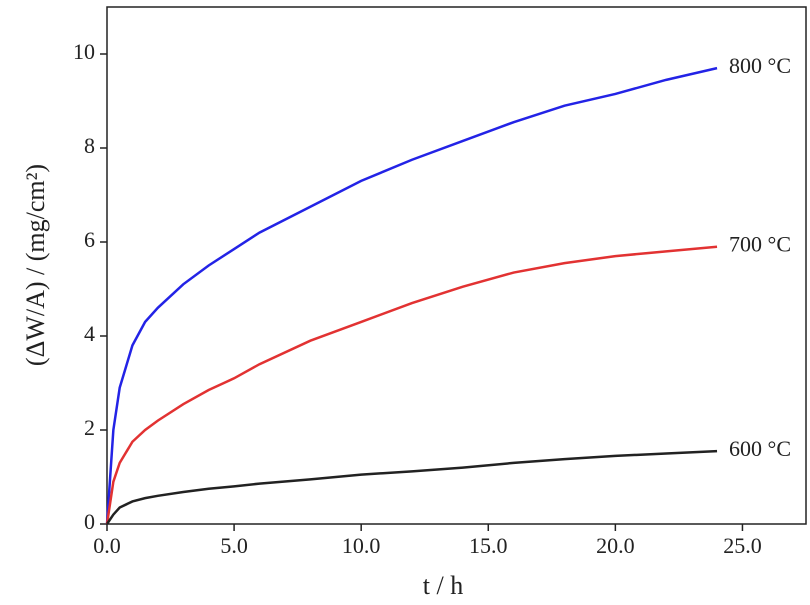 This screenshot has height=605, width=810. I want to click on x-tick-label: 20.0, so click(615, 545).